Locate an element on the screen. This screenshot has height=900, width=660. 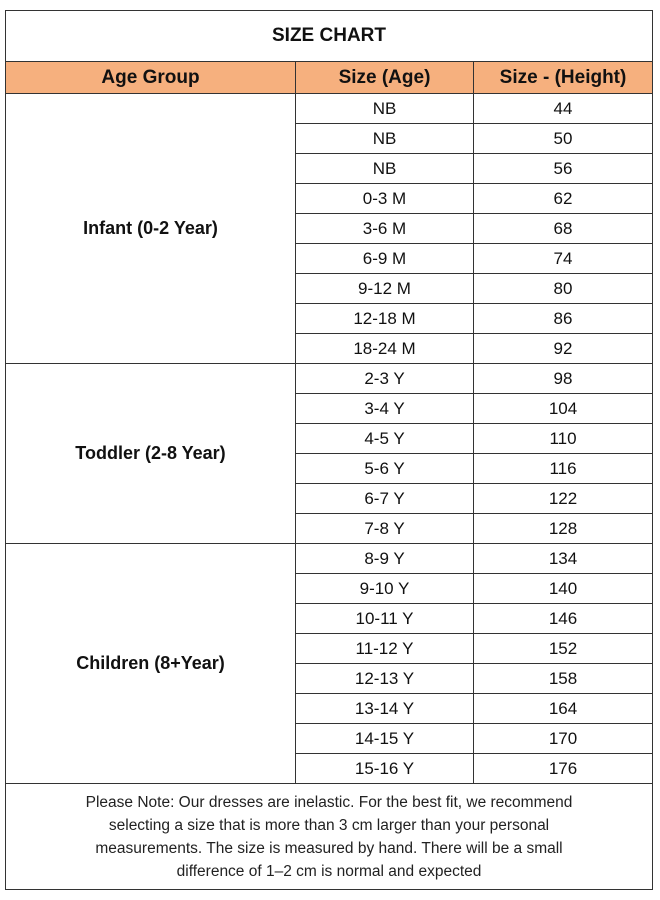
size-height: 62 is located at coordinates (563, 198).